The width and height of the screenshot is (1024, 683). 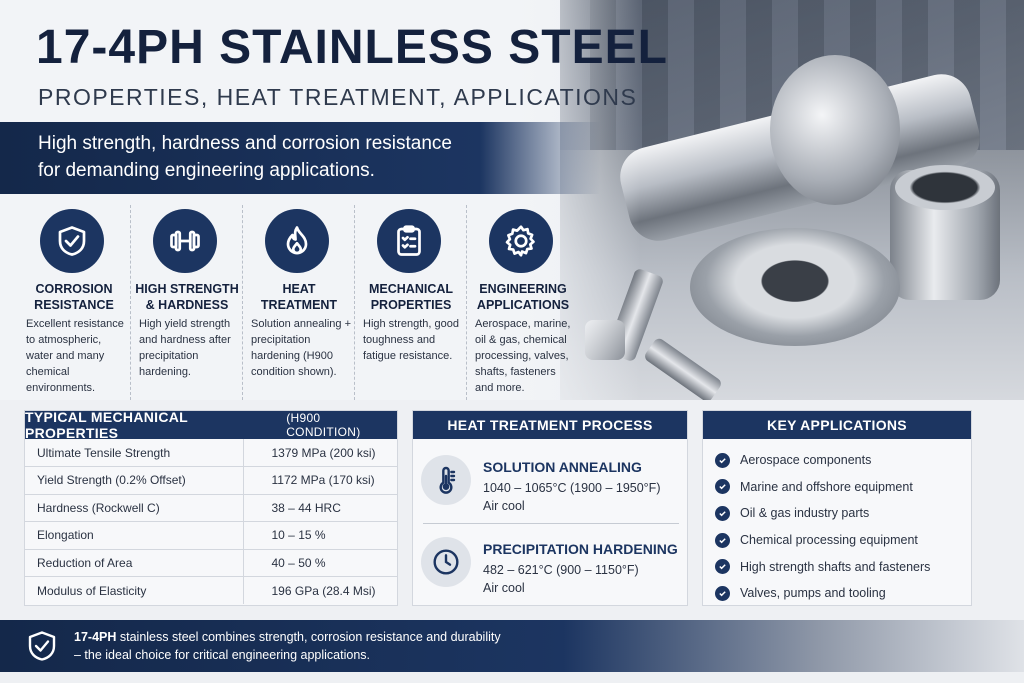 I want to click on flame-icon, so click(x=297, y=241).